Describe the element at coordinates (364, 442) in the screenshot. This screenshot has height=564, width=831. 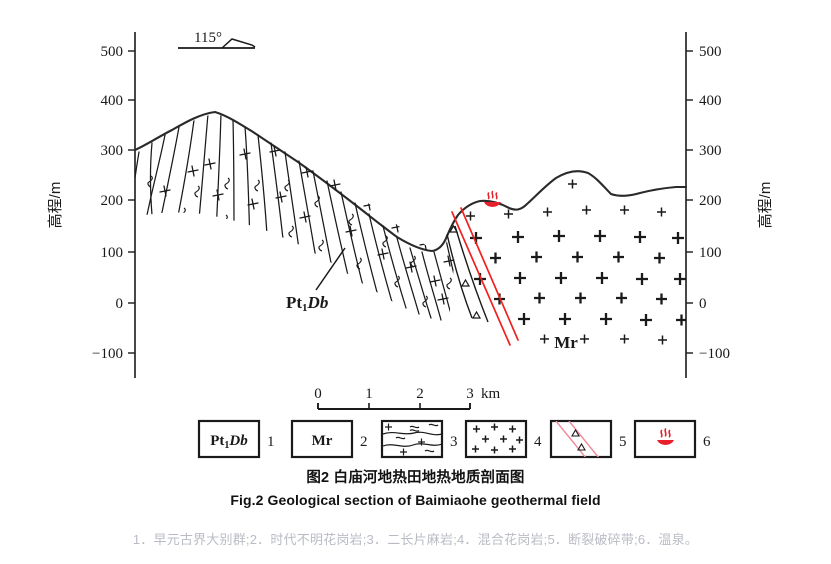
I see `legend-number-2: 2` at that location.